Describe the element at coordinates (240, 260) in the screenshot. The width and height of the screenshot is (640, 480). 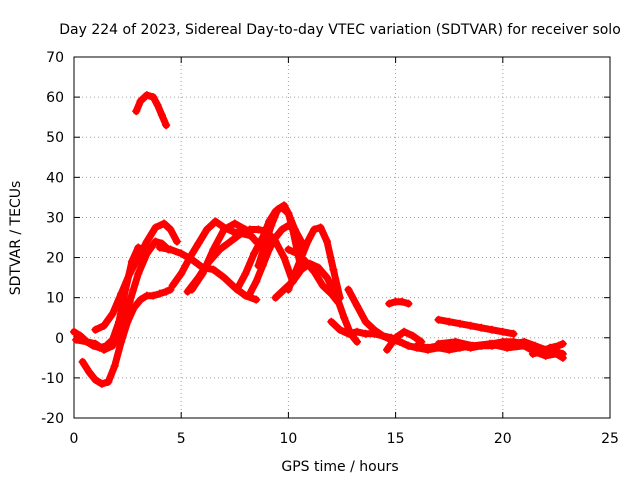
I see `series-arc-h` at that location.